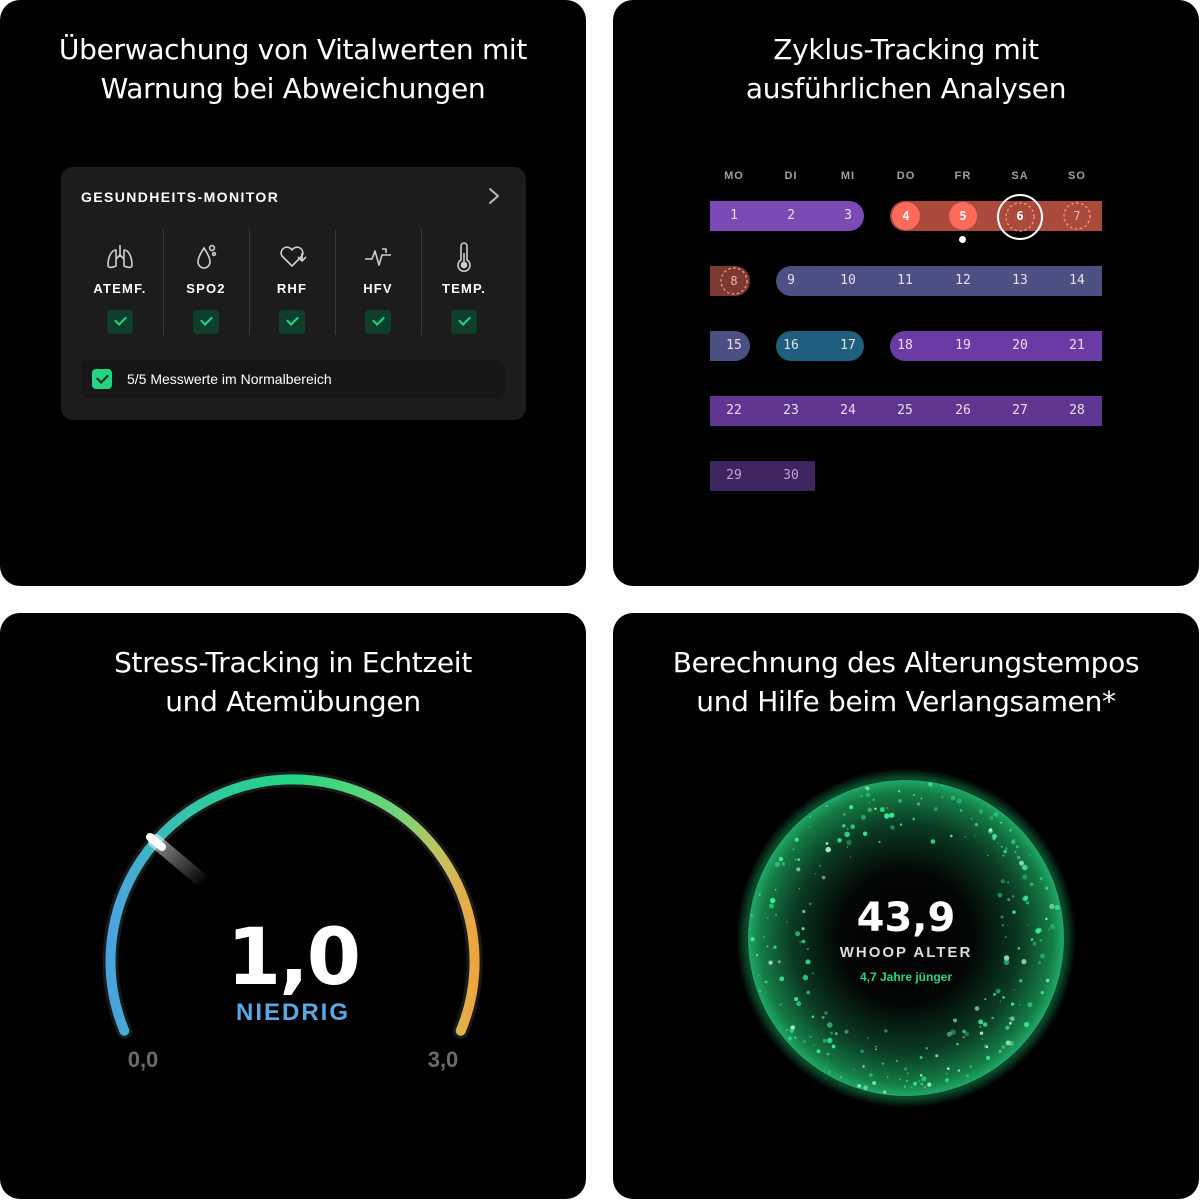  What do you see at coordinates (1020, 410) in the screenshot?
I see `calendar-day: 27` at bounding box center [1020, 410].